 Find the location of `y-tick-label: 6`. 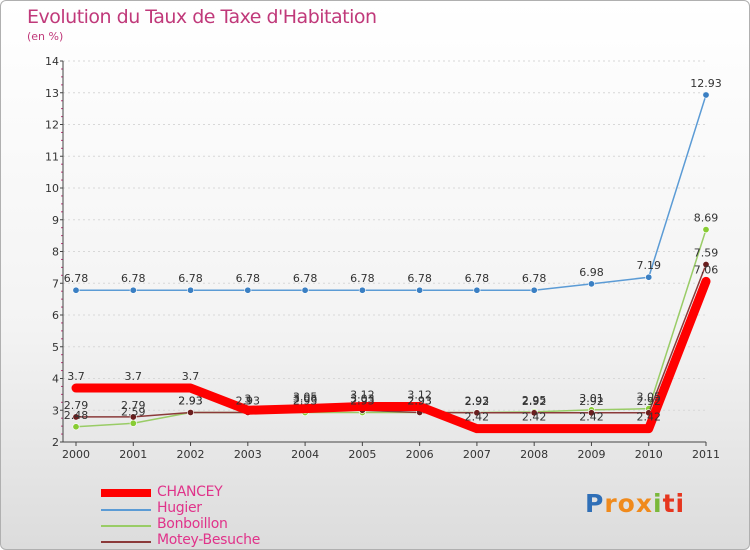

y-tick-label: 6 is located at coordinates (55, 315).